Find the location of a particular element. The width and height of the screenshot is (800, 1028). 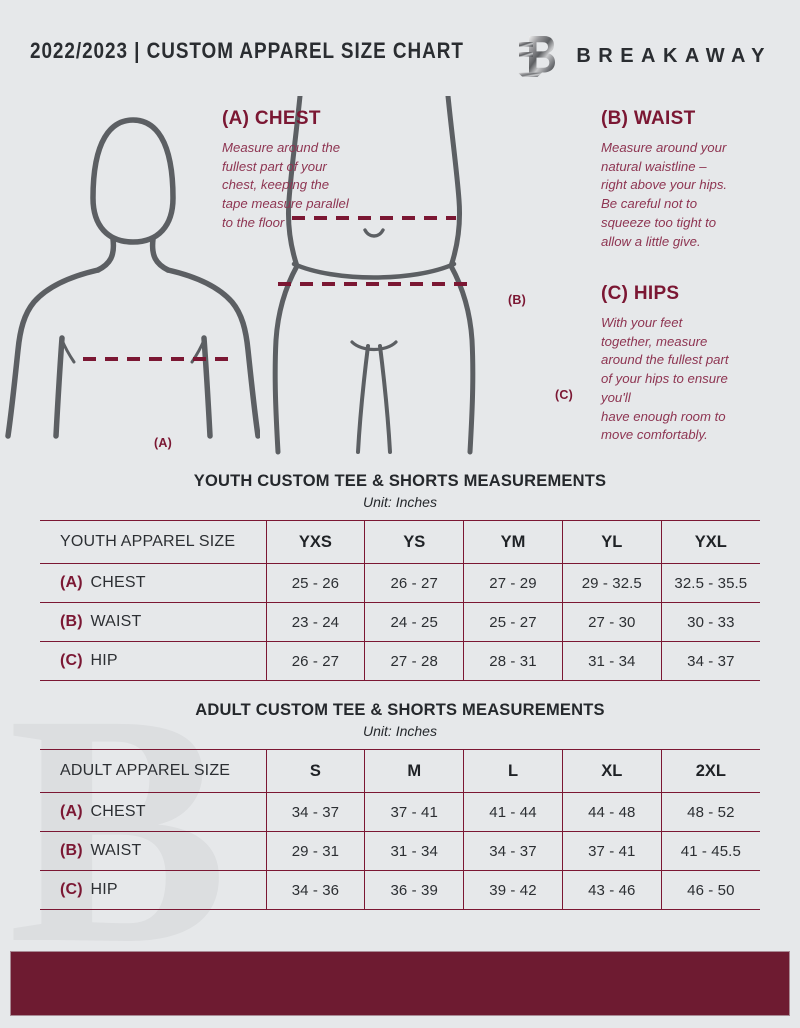

table-cell-value: 29 - 32.5 is located at coordinates (611, 583).